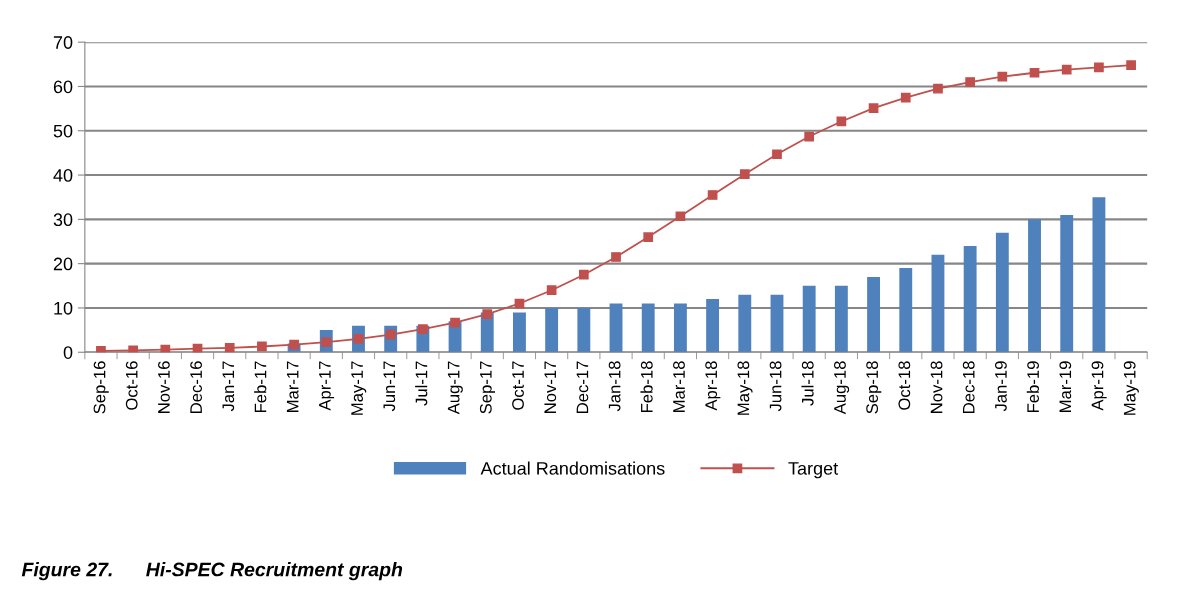 Image resolution: width=1195 pixels, height=594 pixels. What do you see at coordinates (1131, 388) in the screenshot?
I see `x-tick-label: May-19` at bounding box center [1131, 388].